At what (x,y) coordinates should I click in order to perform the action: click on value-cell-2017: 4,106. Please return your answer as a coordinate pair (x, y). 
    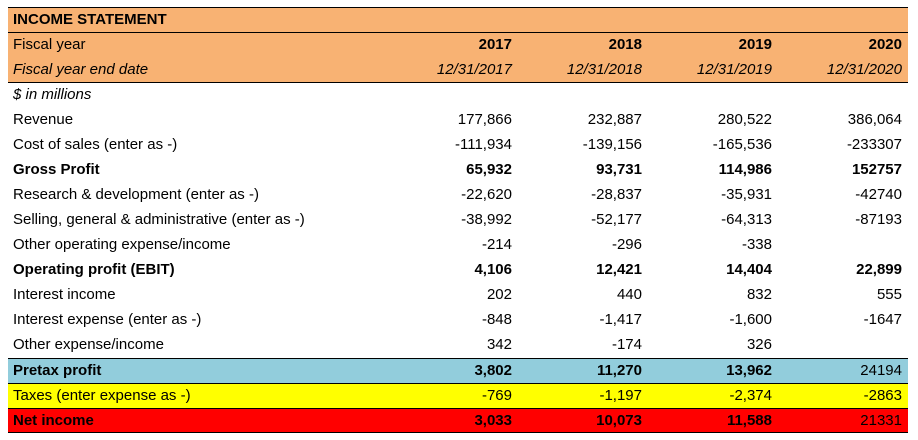
    Looking at the image, I should click on (493, 269).